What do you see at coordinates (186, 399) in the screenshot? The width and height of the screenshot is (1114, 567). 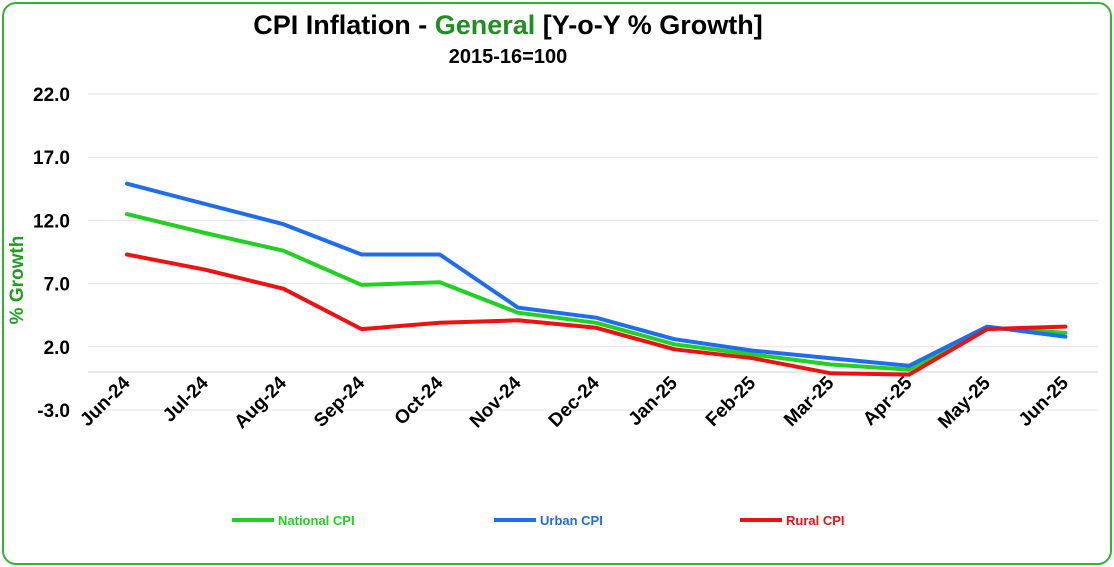 I see `x-tick-label: Jul-24` at bounding box center [186, 399].